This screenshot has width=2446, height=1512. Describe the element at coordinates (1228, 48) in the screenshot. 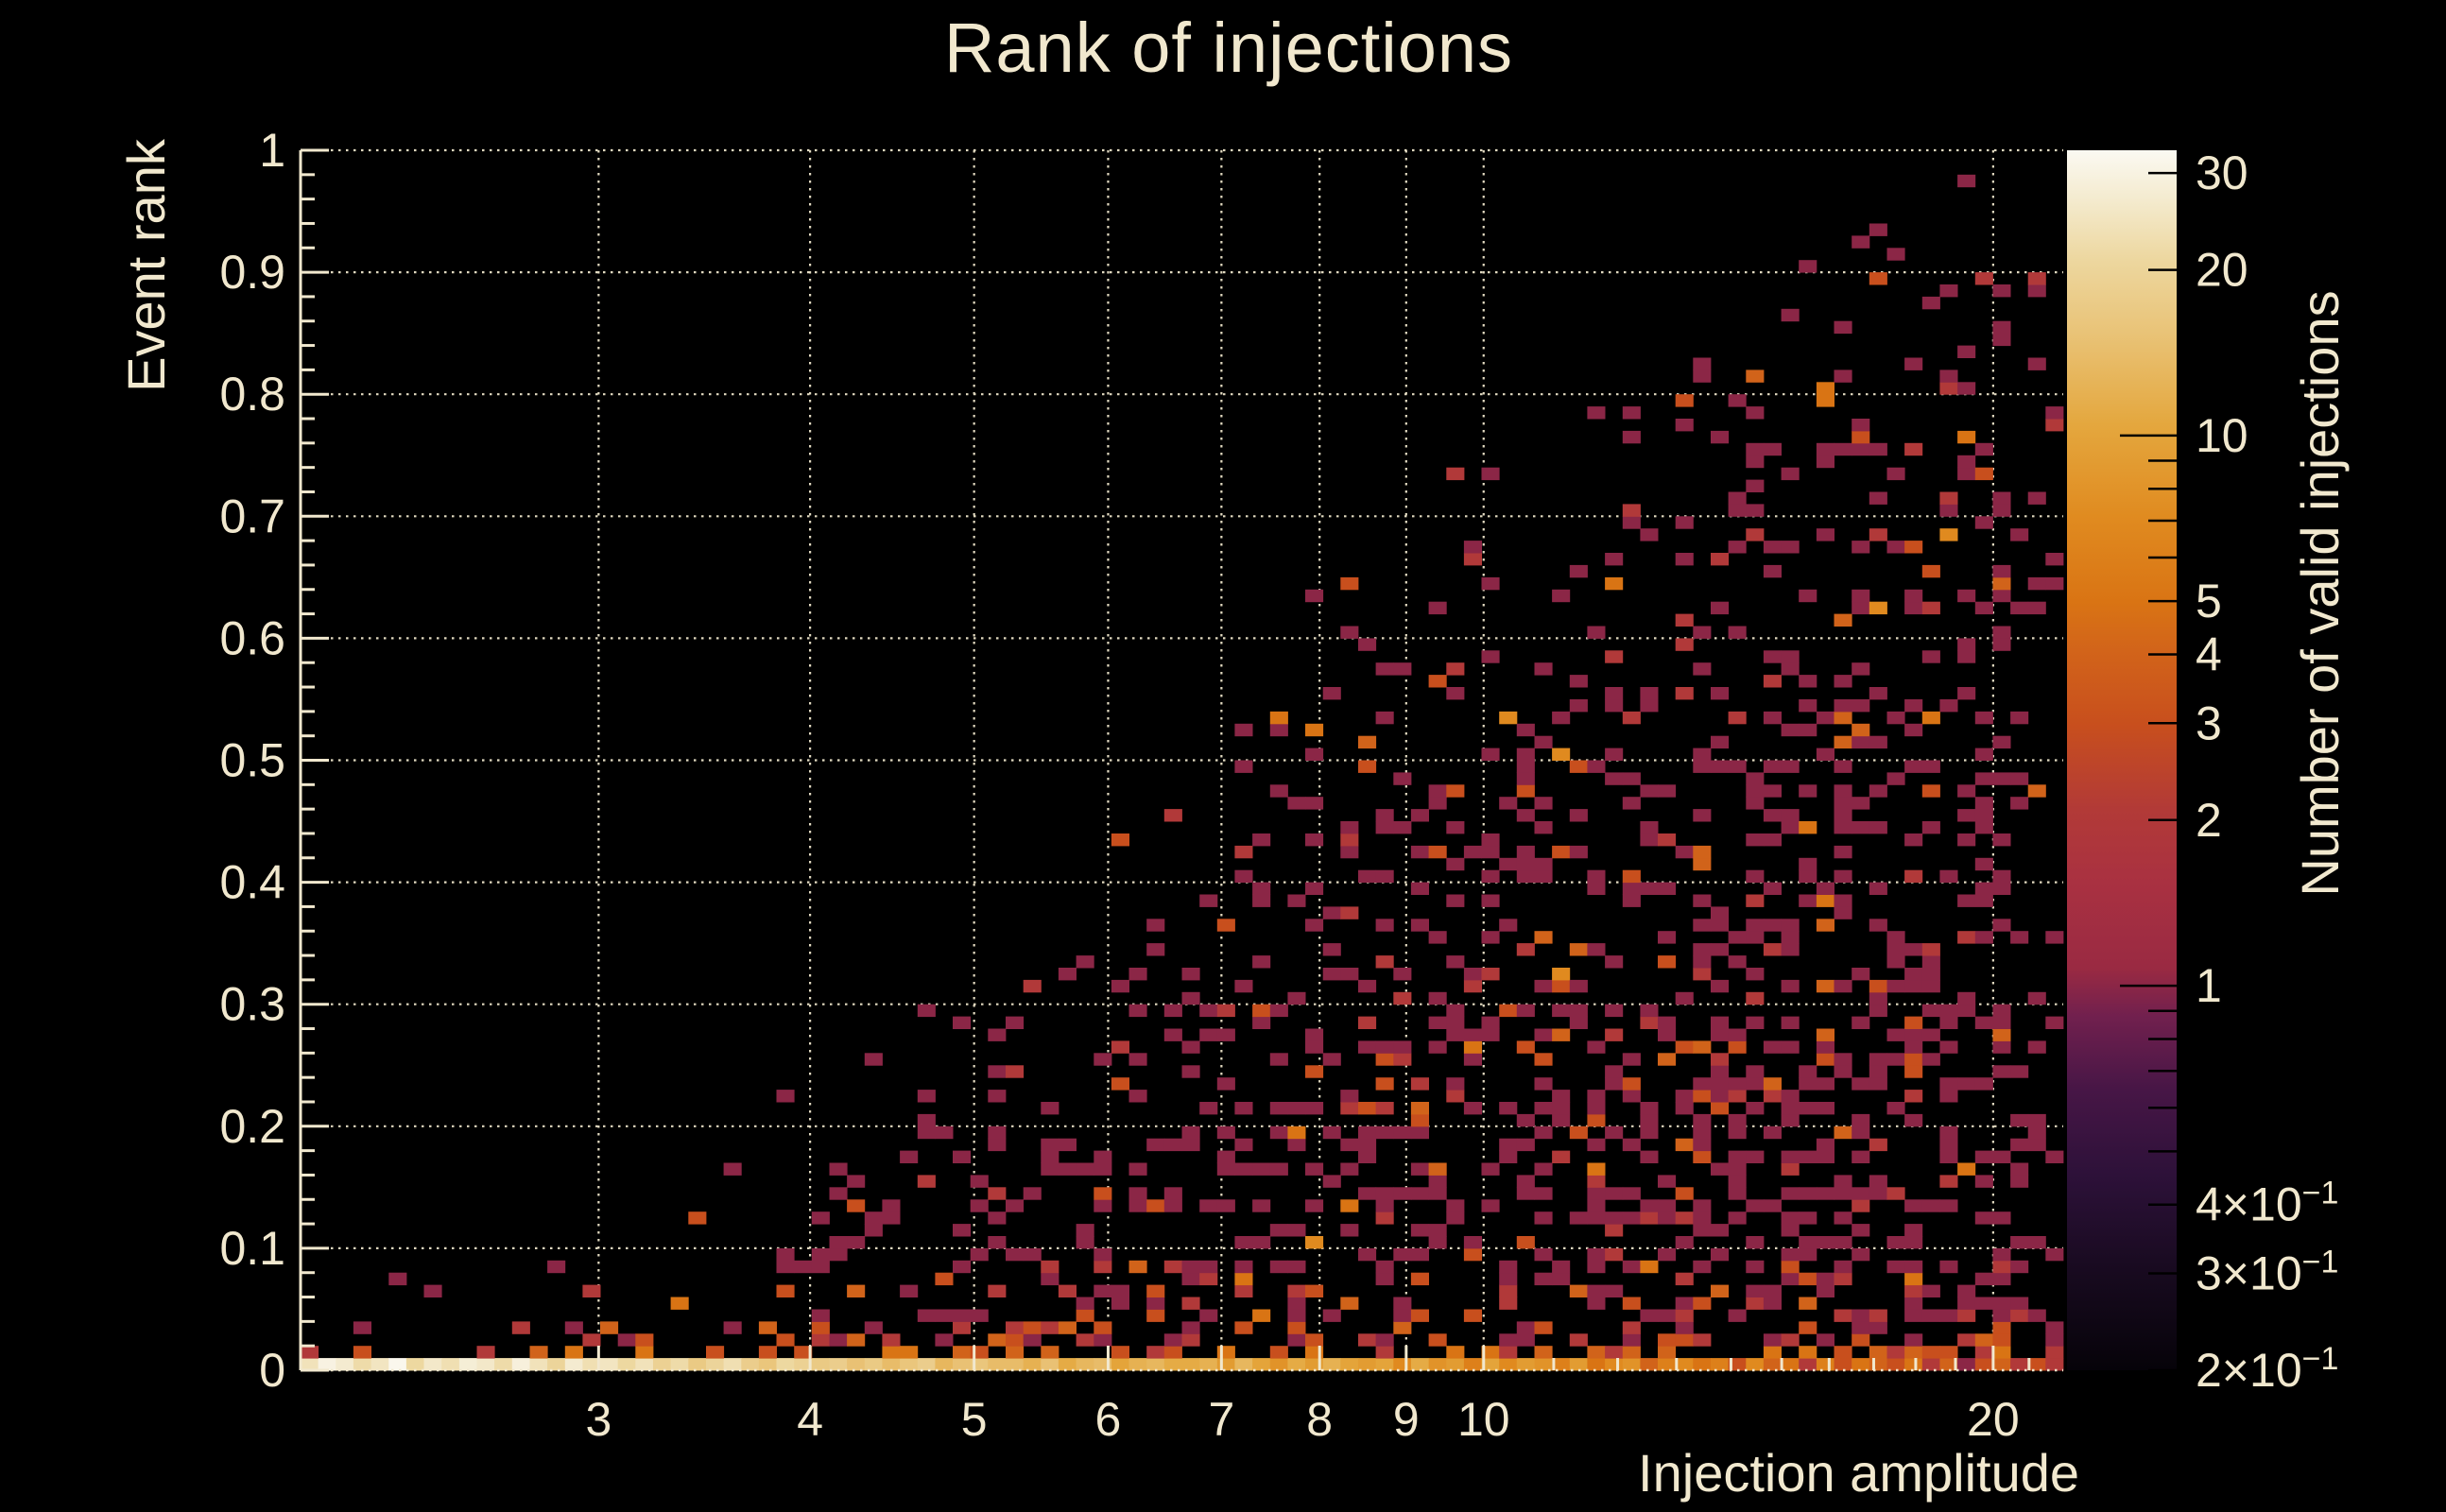

I see `chart-title: Rank of injections` at that location.